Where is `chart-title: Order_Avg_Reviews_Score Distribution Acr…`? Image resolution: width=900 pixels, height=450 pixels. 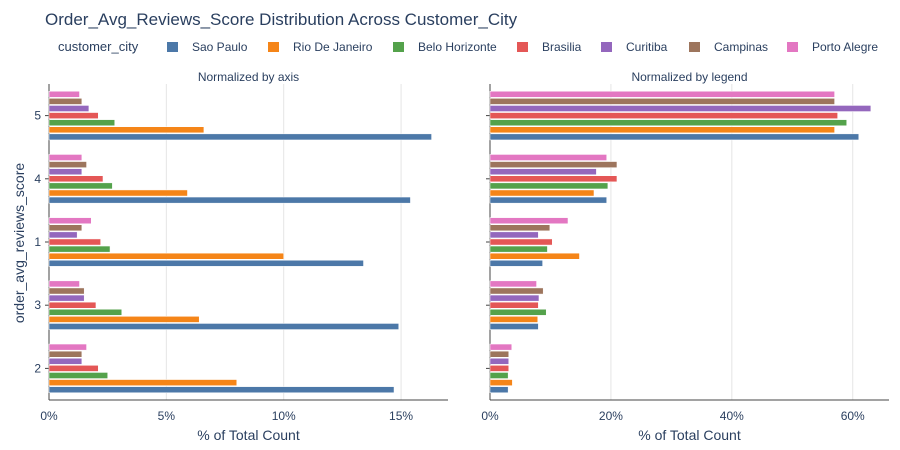
chart-title: Order_Avg_Reviews_Score Distribution Acr… is located at coordinates (281, 19).